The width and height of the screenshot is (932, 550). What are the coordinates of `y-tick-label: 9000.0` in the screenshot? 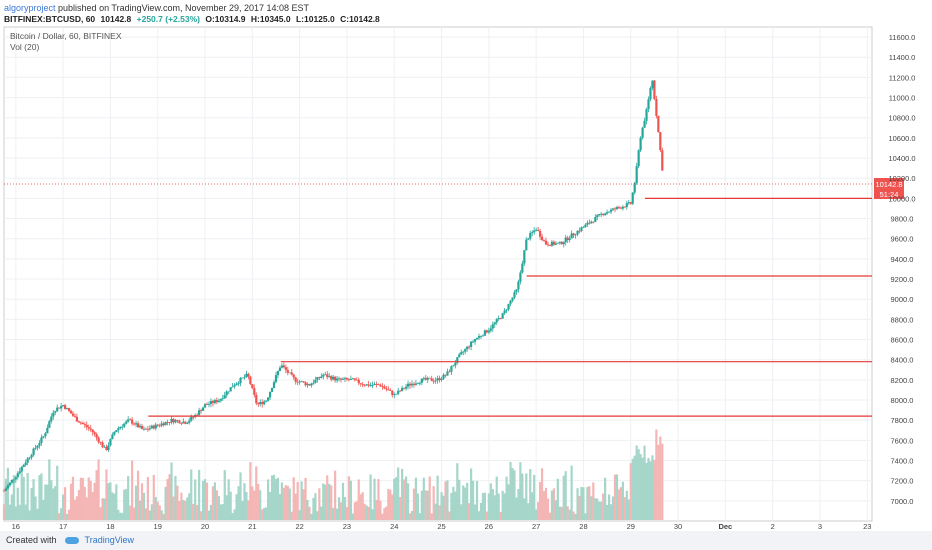 It's located at (902, 299).